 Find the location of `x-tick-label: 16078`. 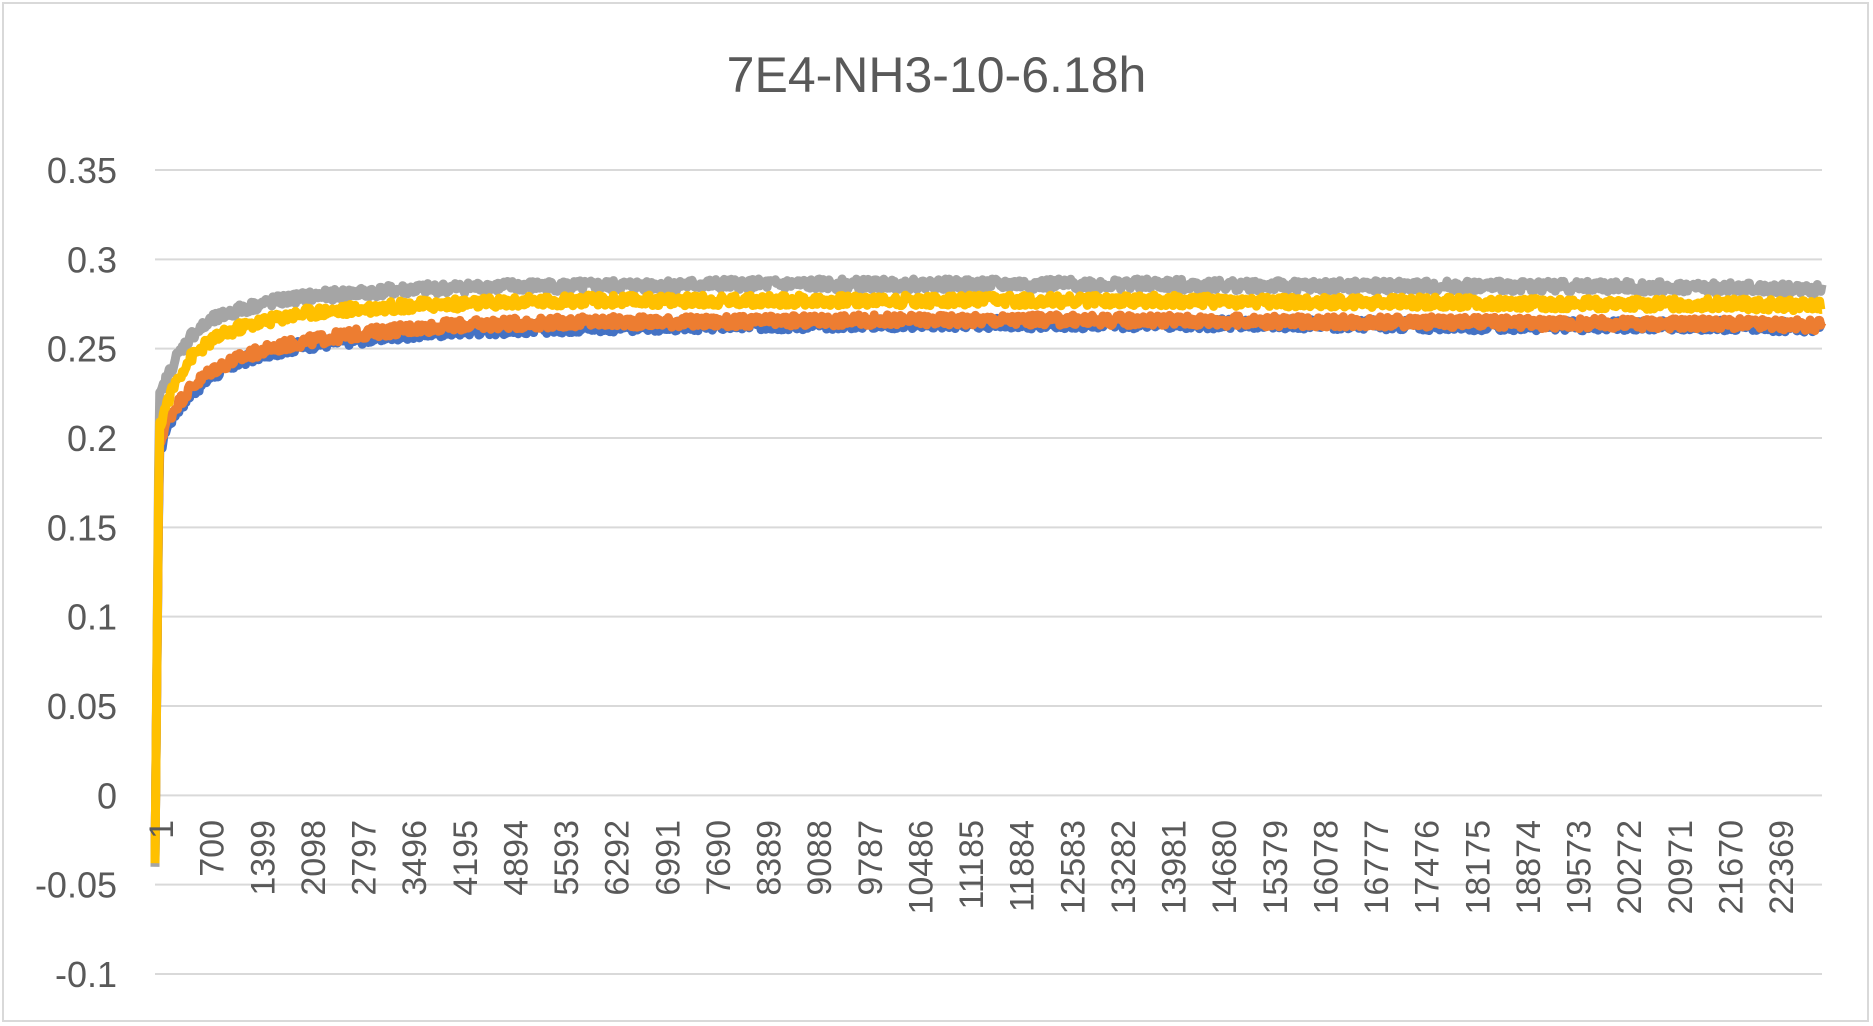

x-tick-label: 16078 is located at coordinates (1326, 867).